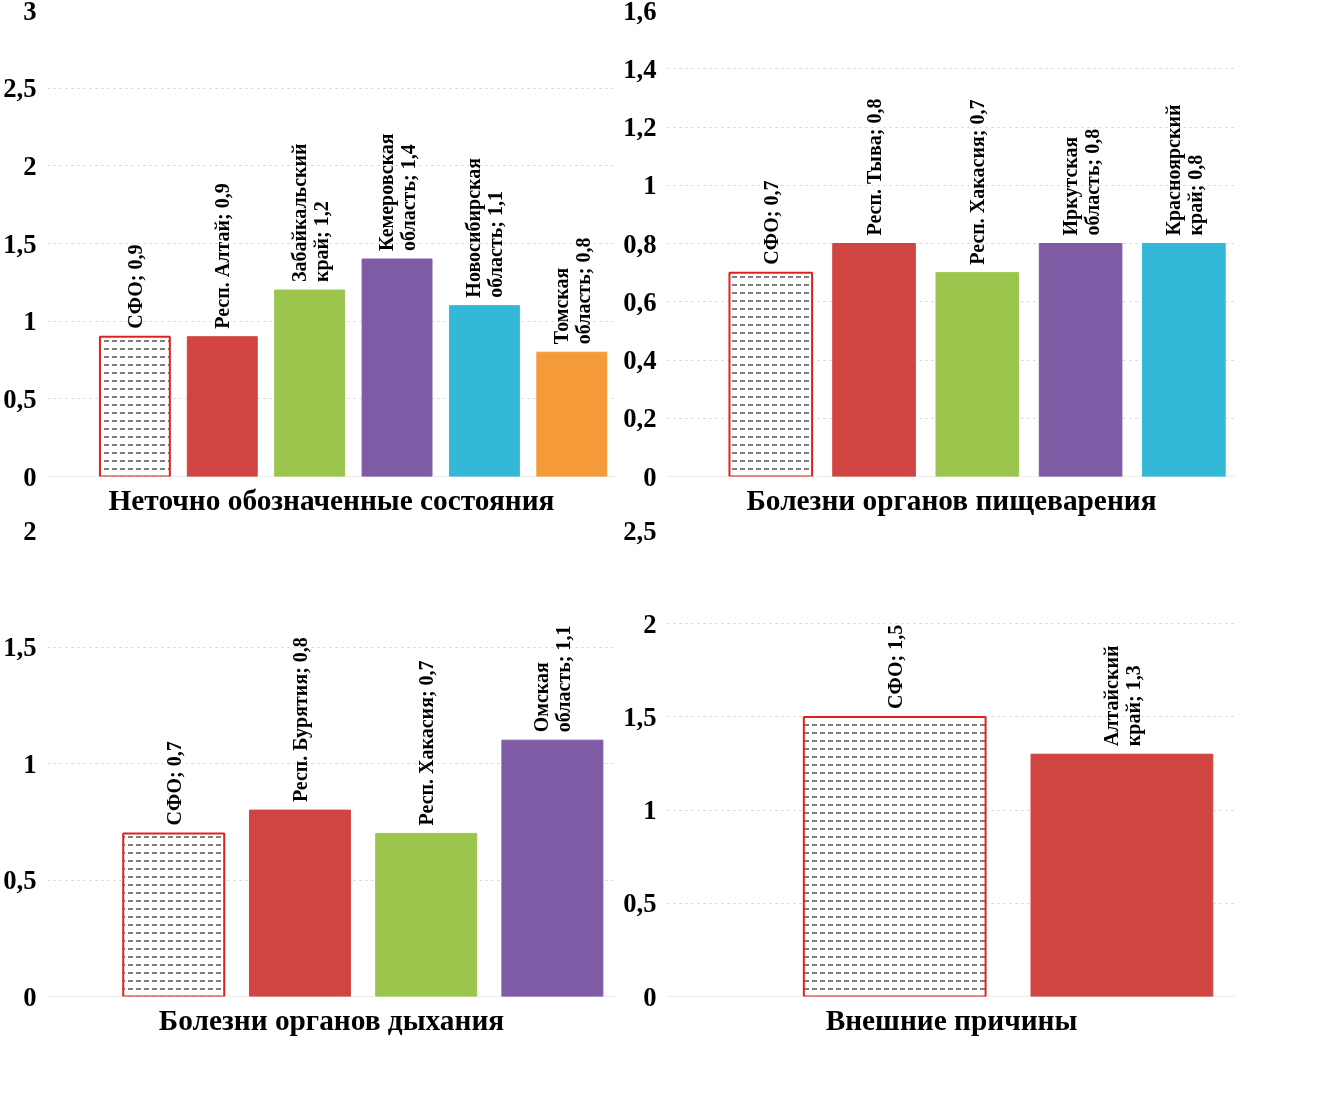 Image resolution: width=1319 pixels, height=1112 pixels. I want to click on data-label: Респ. Тыва; 0,8, so click(874, 167).